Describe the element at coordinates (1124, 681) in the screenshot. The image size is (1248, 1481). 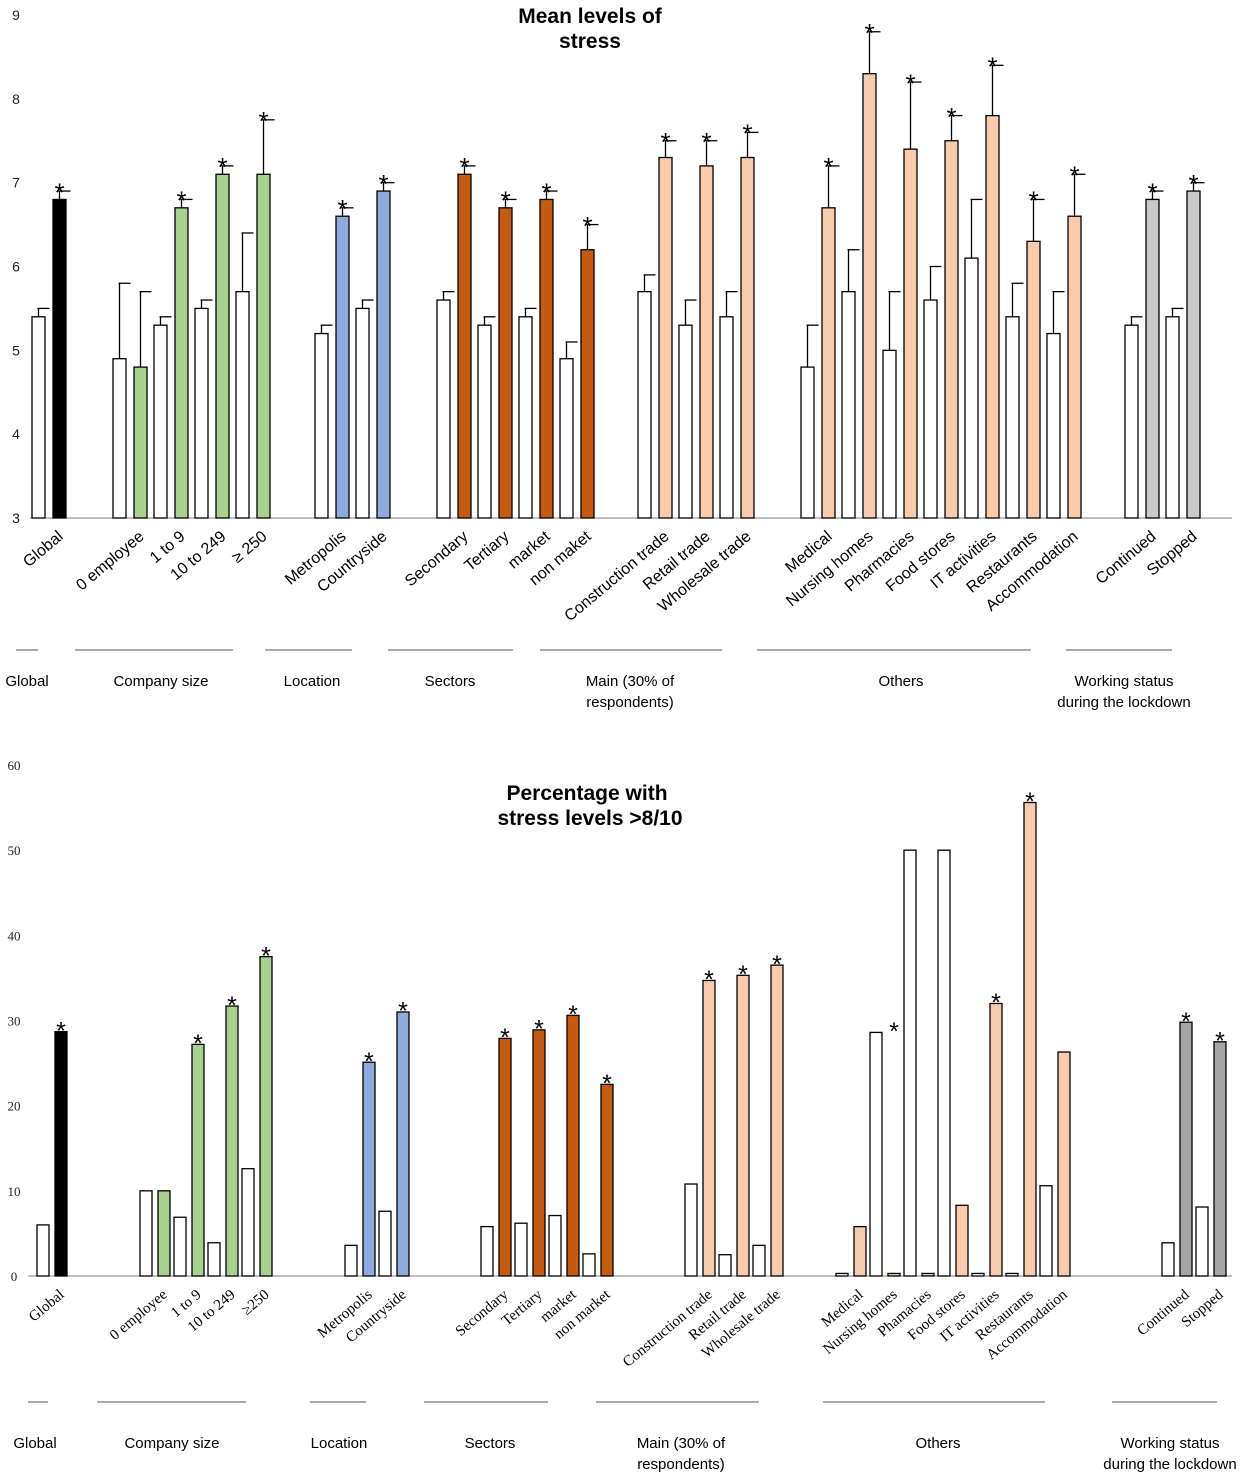
I see `group-label: Working status` at that location.